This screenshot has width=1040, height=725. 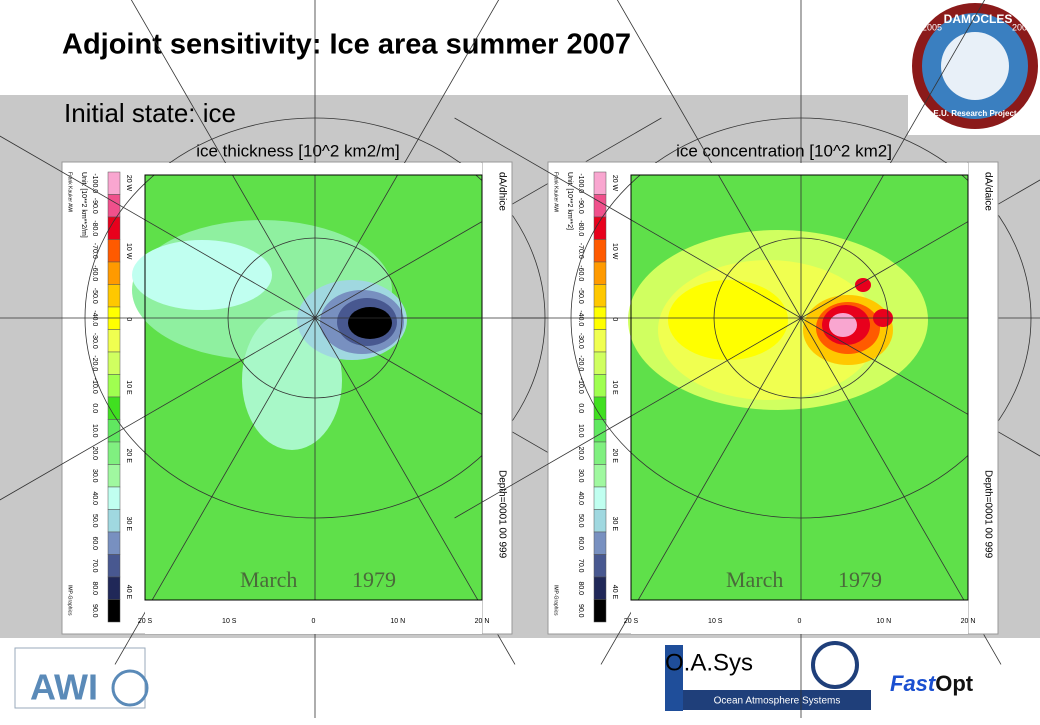 What do you see at coordinates (614, 387) in the screenshot?
I see `y-axis-label: 10 E` at bounding box center [614, 387].